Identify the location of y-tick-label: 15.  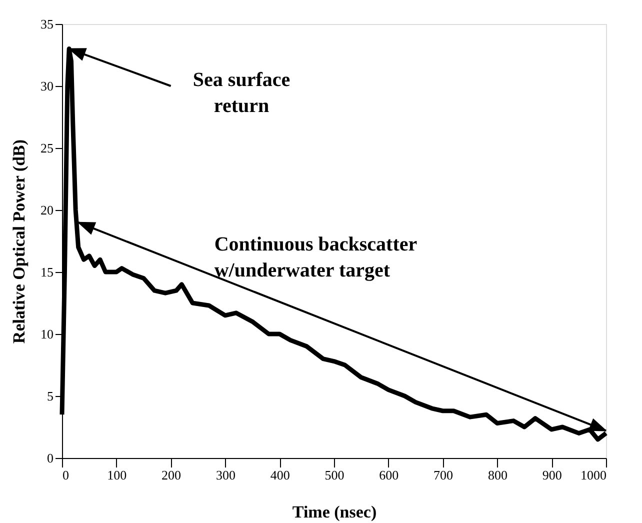
(47, 272).